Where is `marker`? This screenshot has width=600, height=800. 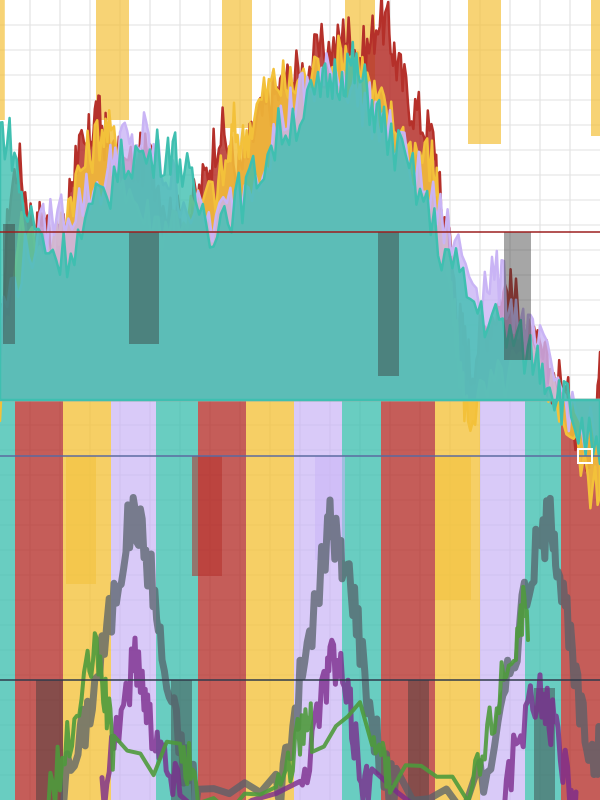 marker is located at coordinates (585, 456).